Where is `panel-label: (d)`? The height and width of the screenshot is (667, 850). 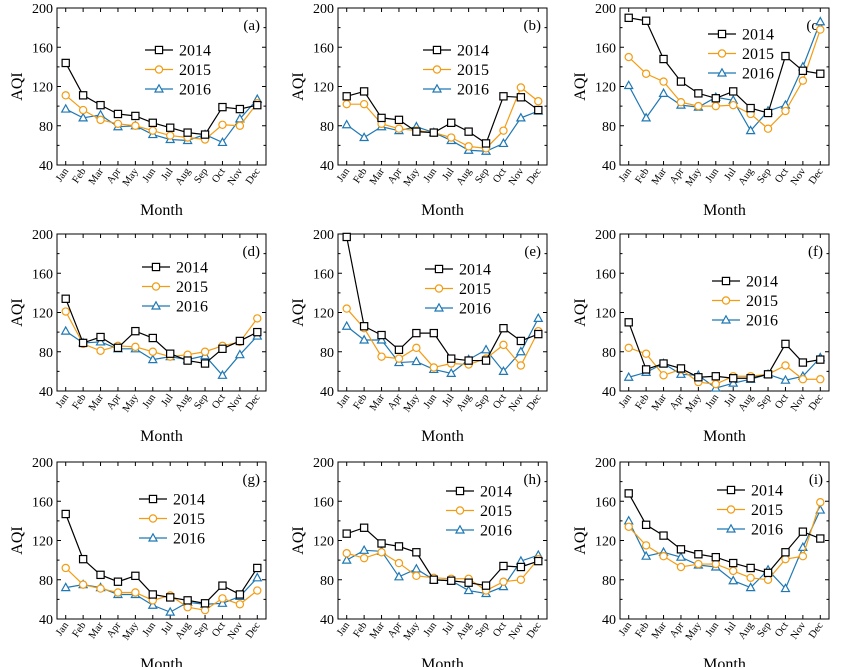 panel-label: (d) is located at coordinates (252, 252).